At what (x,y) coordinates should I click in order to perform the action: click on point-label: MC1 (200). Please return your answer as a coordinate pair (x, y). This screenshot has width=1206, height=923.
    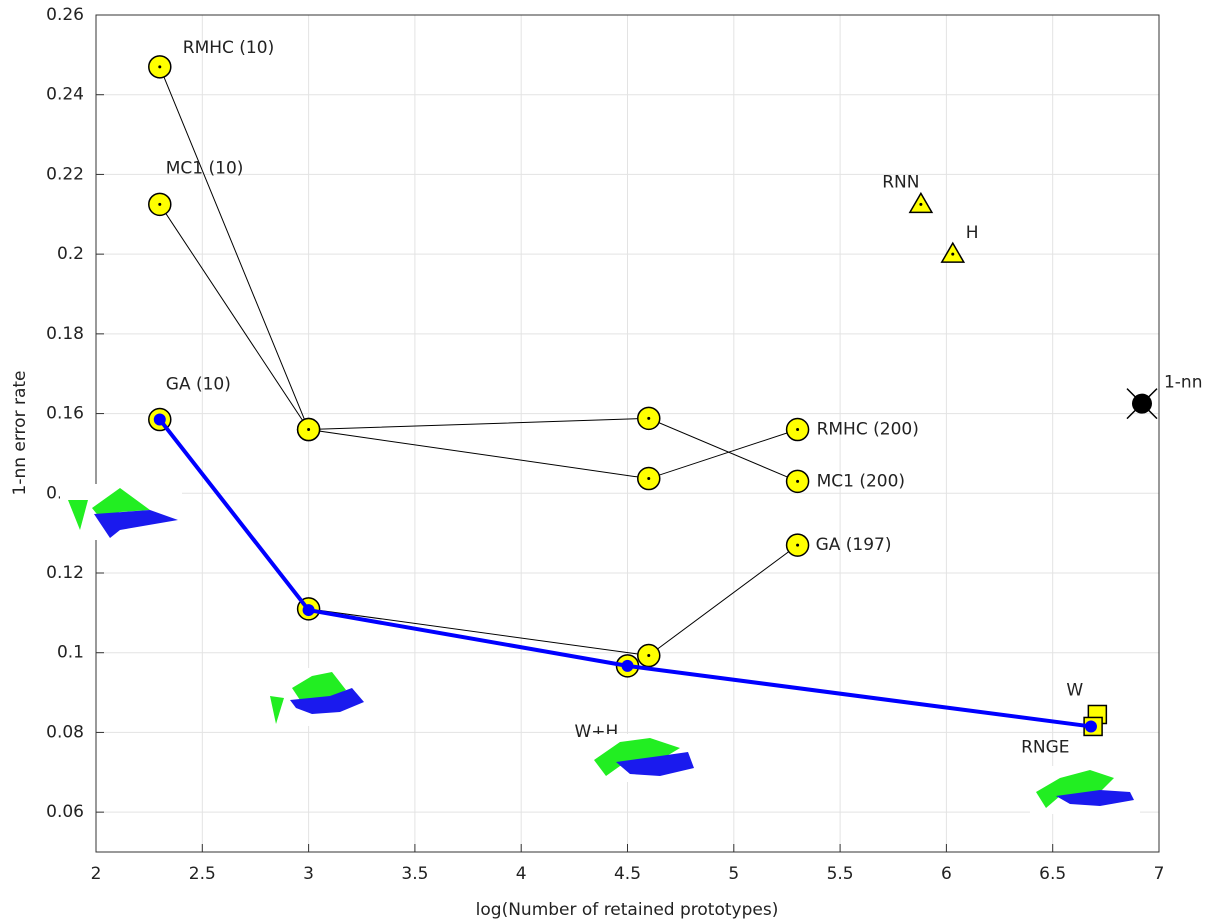
    Looking at the image, I should click on (861, 481).